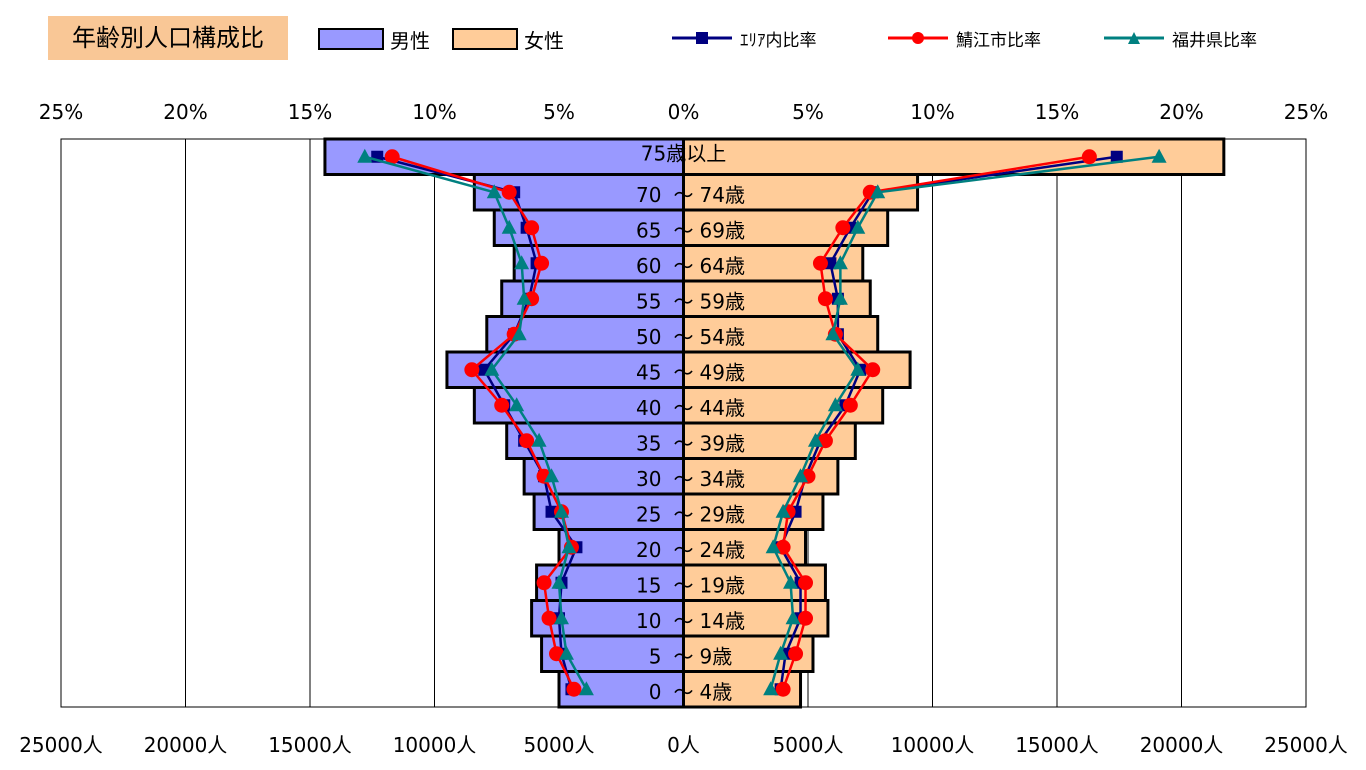  Describe the element at coordinates (551, 511) in the screenshot. I see `area-male-marker` at that location.